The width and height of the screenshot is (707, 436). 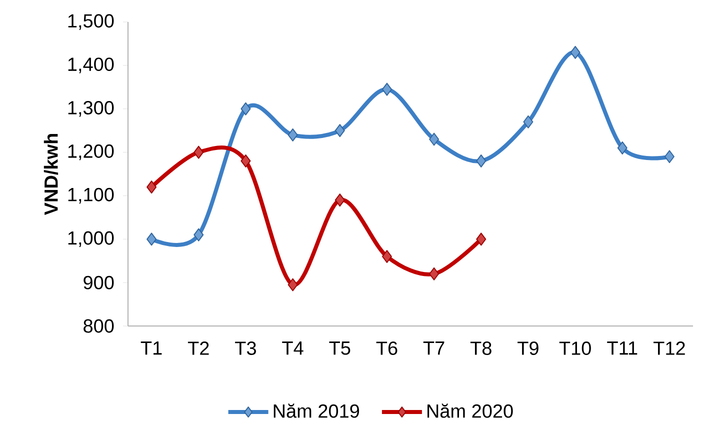 I want to click on x-tick-label: T12, so click(x=669, y=348).